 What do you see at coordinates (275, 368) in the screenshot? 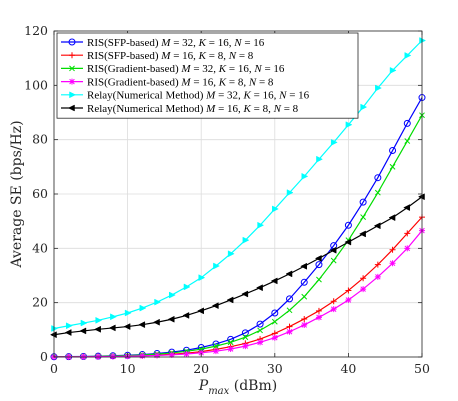
I see `x-tick-label: 30` at bounding box center [275, 368].